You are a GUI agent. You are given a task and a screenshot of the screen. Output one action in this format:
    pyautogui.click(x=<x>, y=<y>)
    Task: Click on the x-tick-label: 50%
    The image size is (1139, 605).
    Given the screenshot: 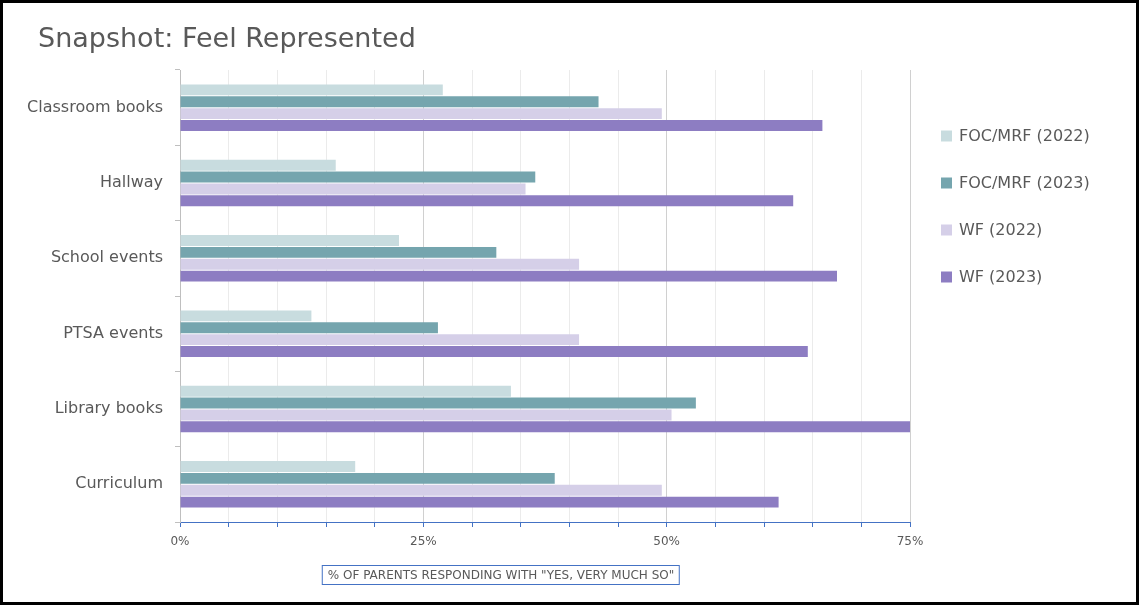 What is the action you would take?
    pyautogui.click(x=666, y=541)
    